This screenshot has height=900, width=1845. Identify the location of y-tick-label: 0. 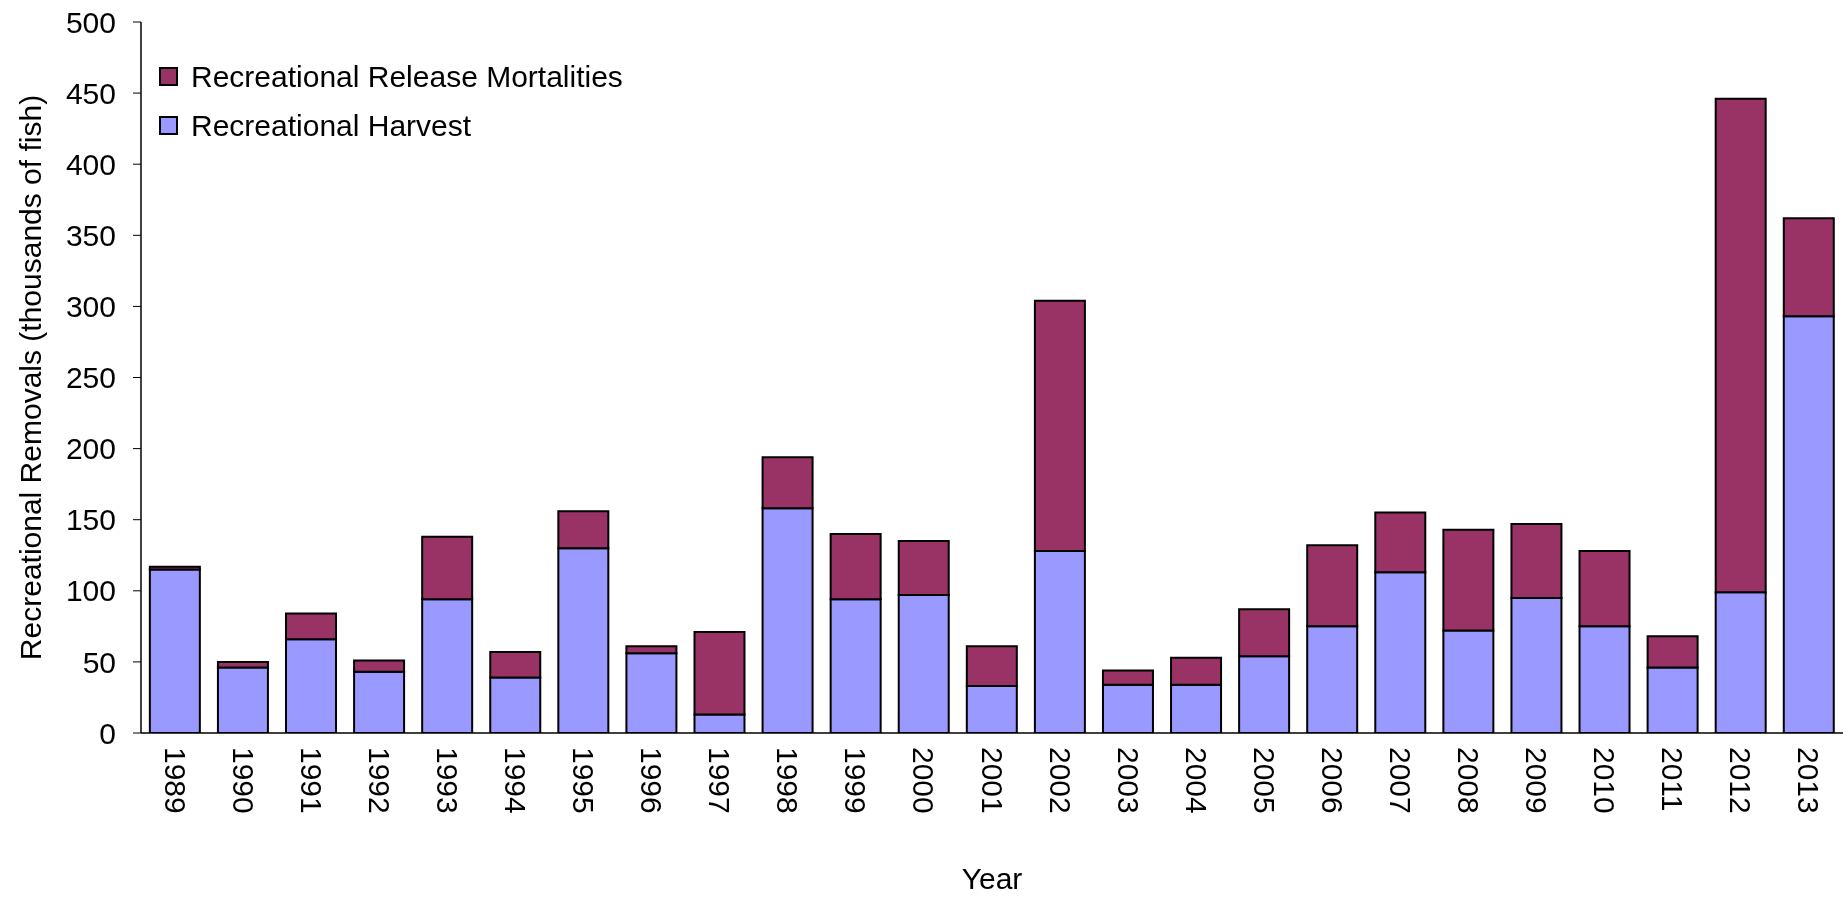
(107, 733).